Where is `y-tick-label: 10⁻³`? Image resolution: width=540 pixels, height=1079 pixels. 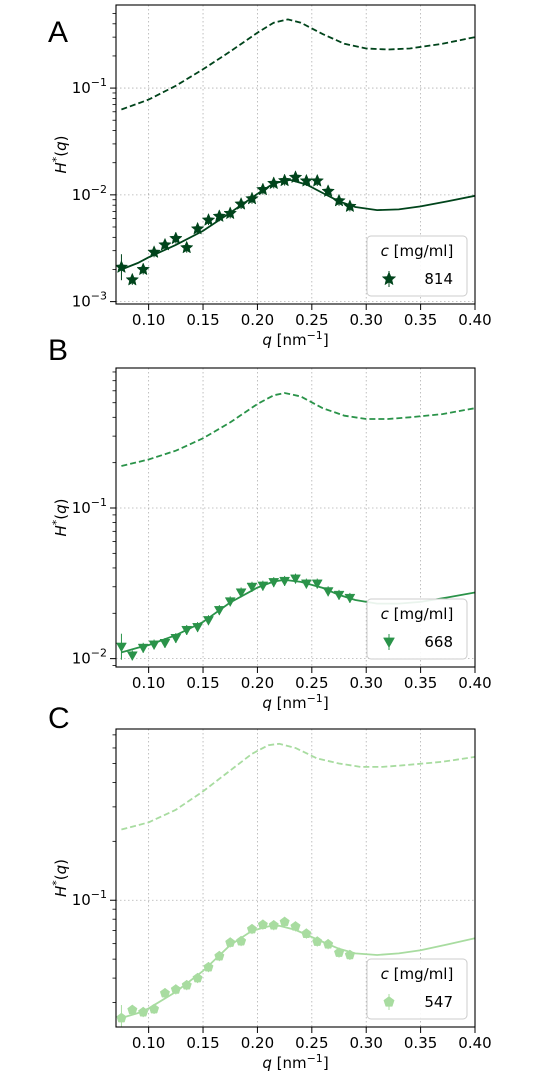 y-tick-label: 10⁻³ is located at coordinates (89, 300).